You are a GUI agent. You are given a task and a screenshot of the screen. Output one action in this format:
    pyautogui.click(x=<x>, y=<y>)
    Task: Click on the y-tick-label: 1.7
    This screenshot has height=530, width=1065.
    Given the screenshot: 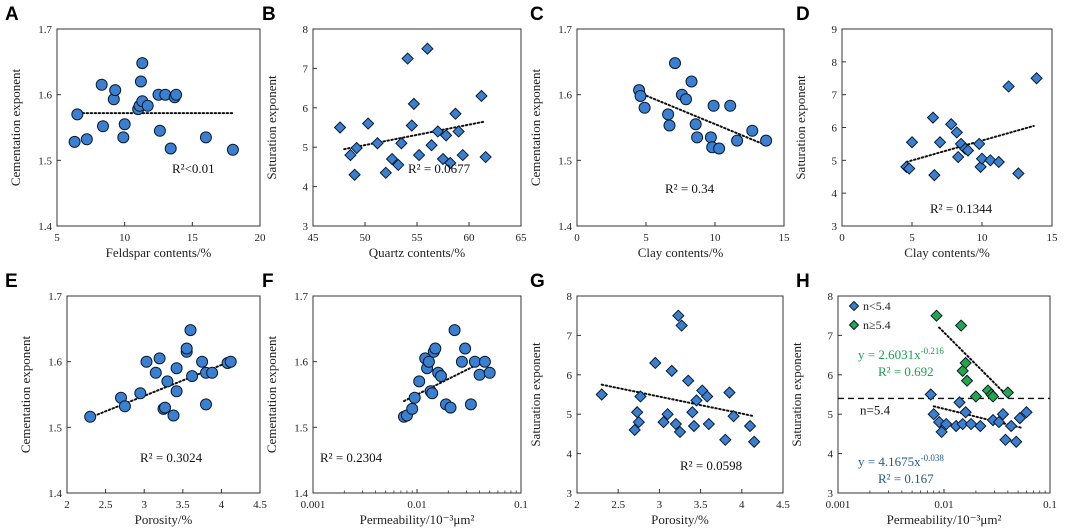 What is the action you would take?
    pyautogui.click(x=45, y=30)
    